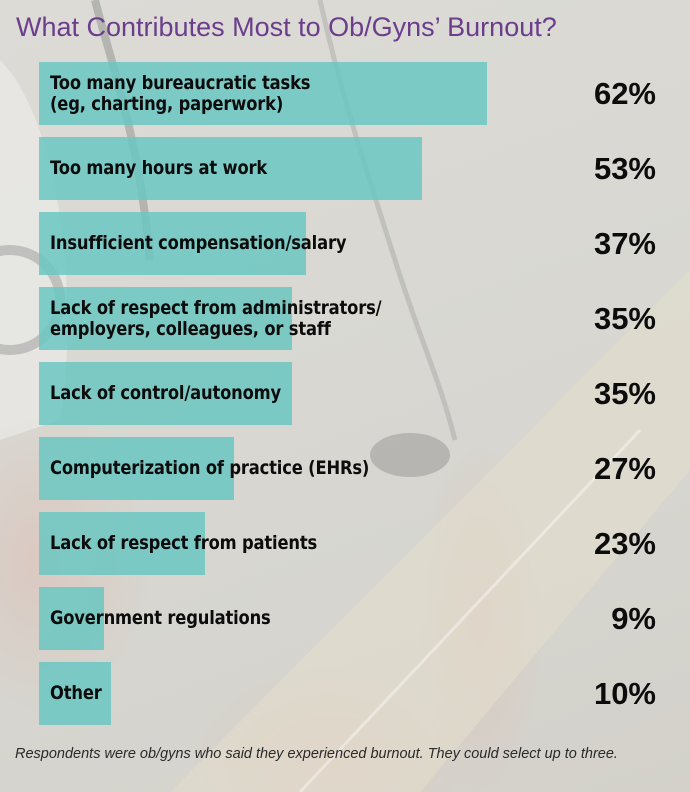 Image resolution: width=690 pixels, height=792 pixels. What do you see at coordinates (345, 393) in the screenshot?
I see `bar-row: Lack of control/autonomy 35%` at bounding box center [345, 393].